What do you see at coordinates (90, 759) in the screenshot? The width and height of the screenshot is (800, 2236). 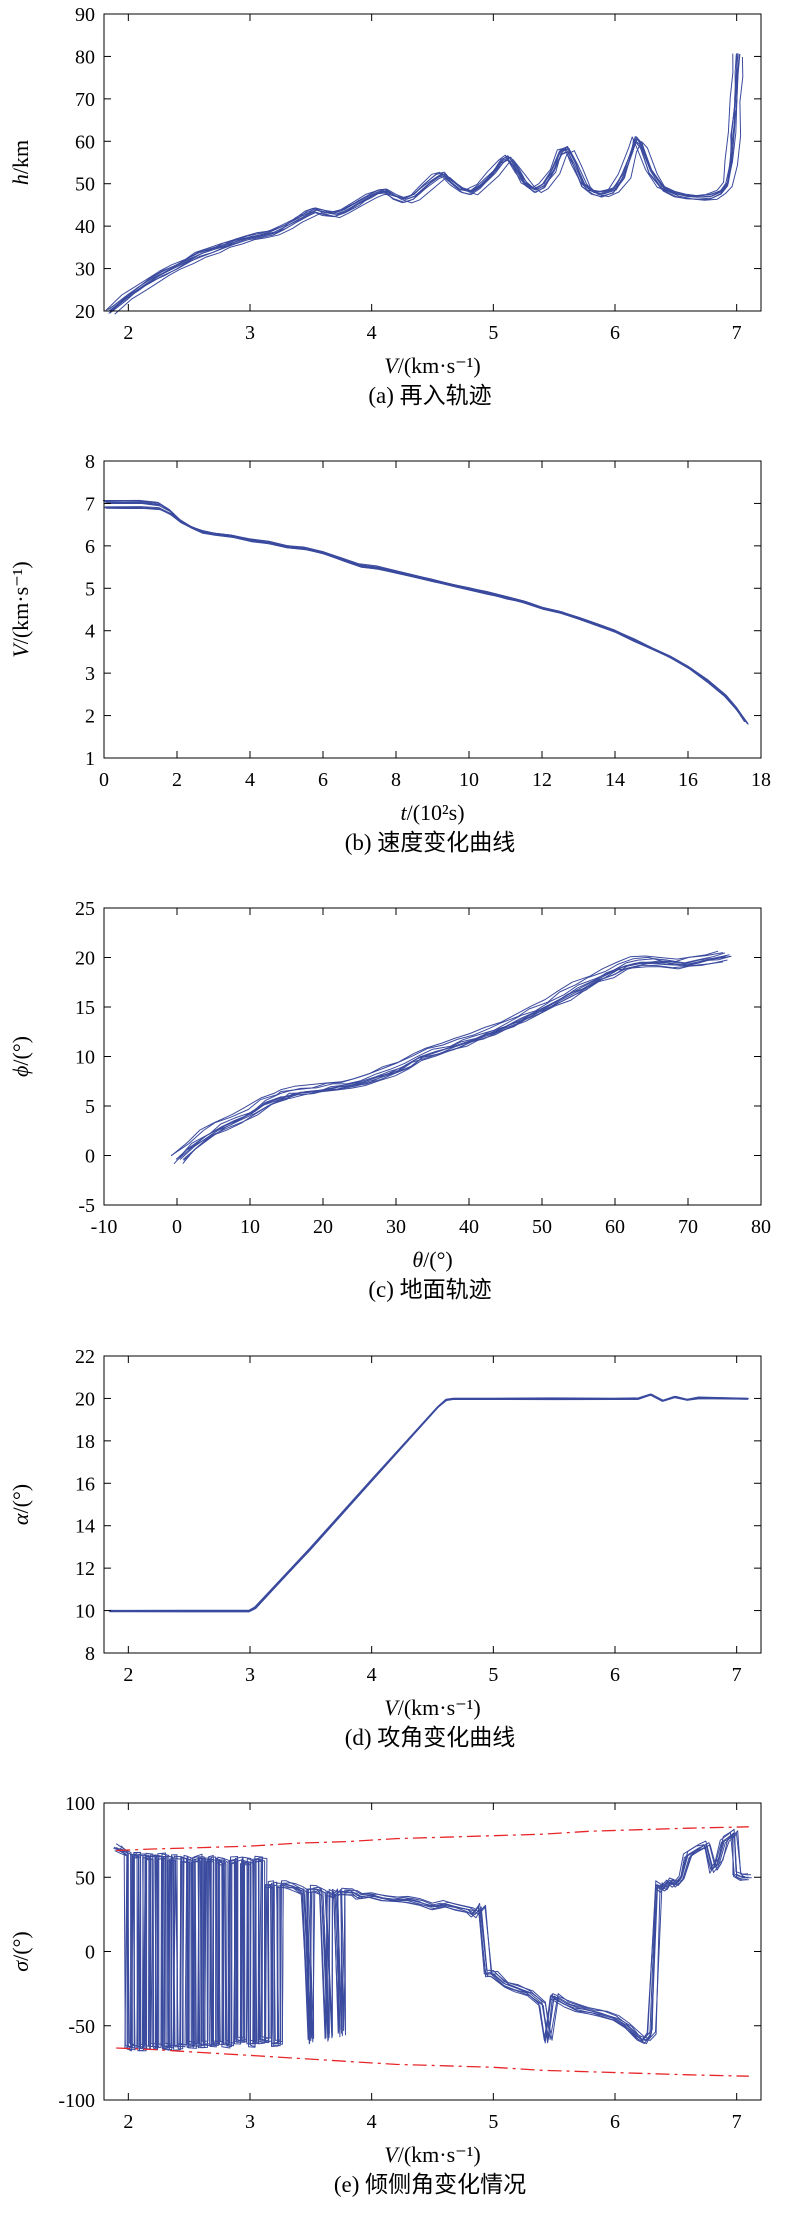 I see `svg-text: 1` at bounding box center [90, 759].